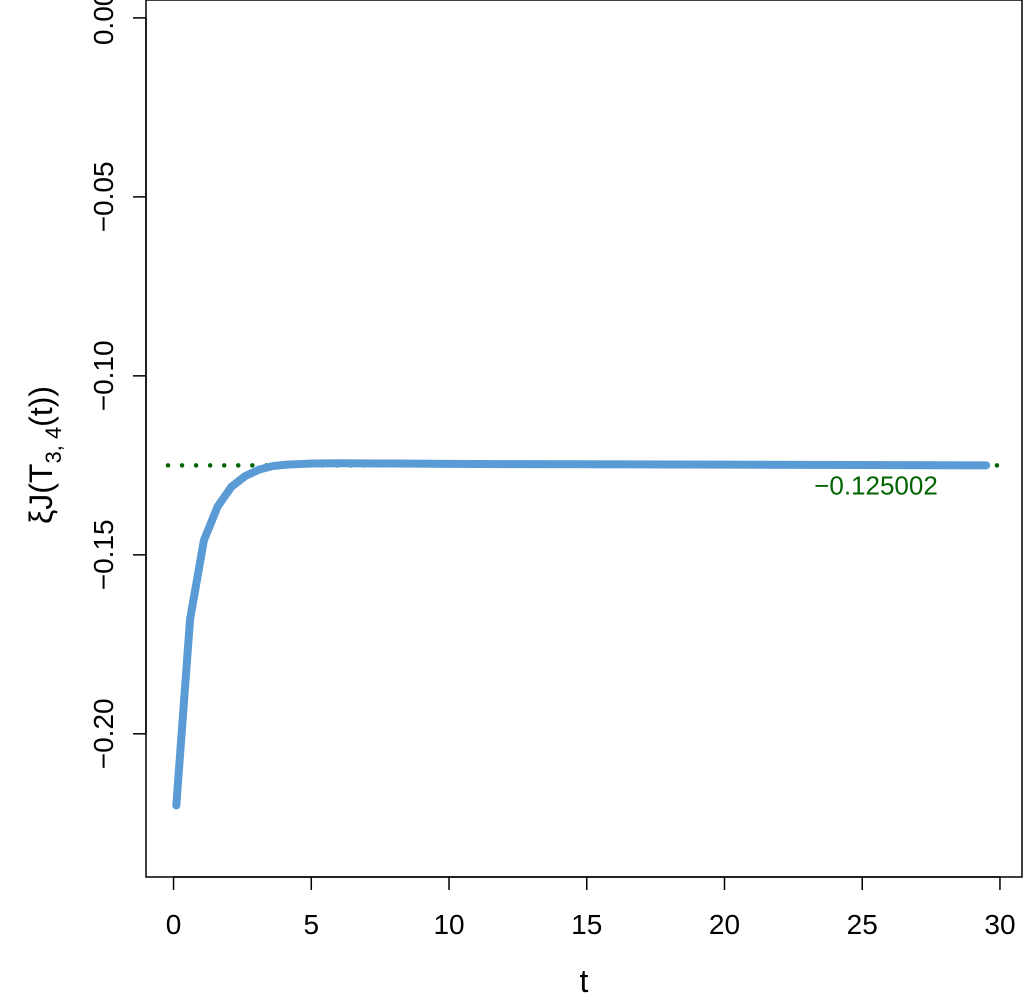 The image size is (1025, 1002). I want to click on x-tick-label: 15, so click(586, 924).